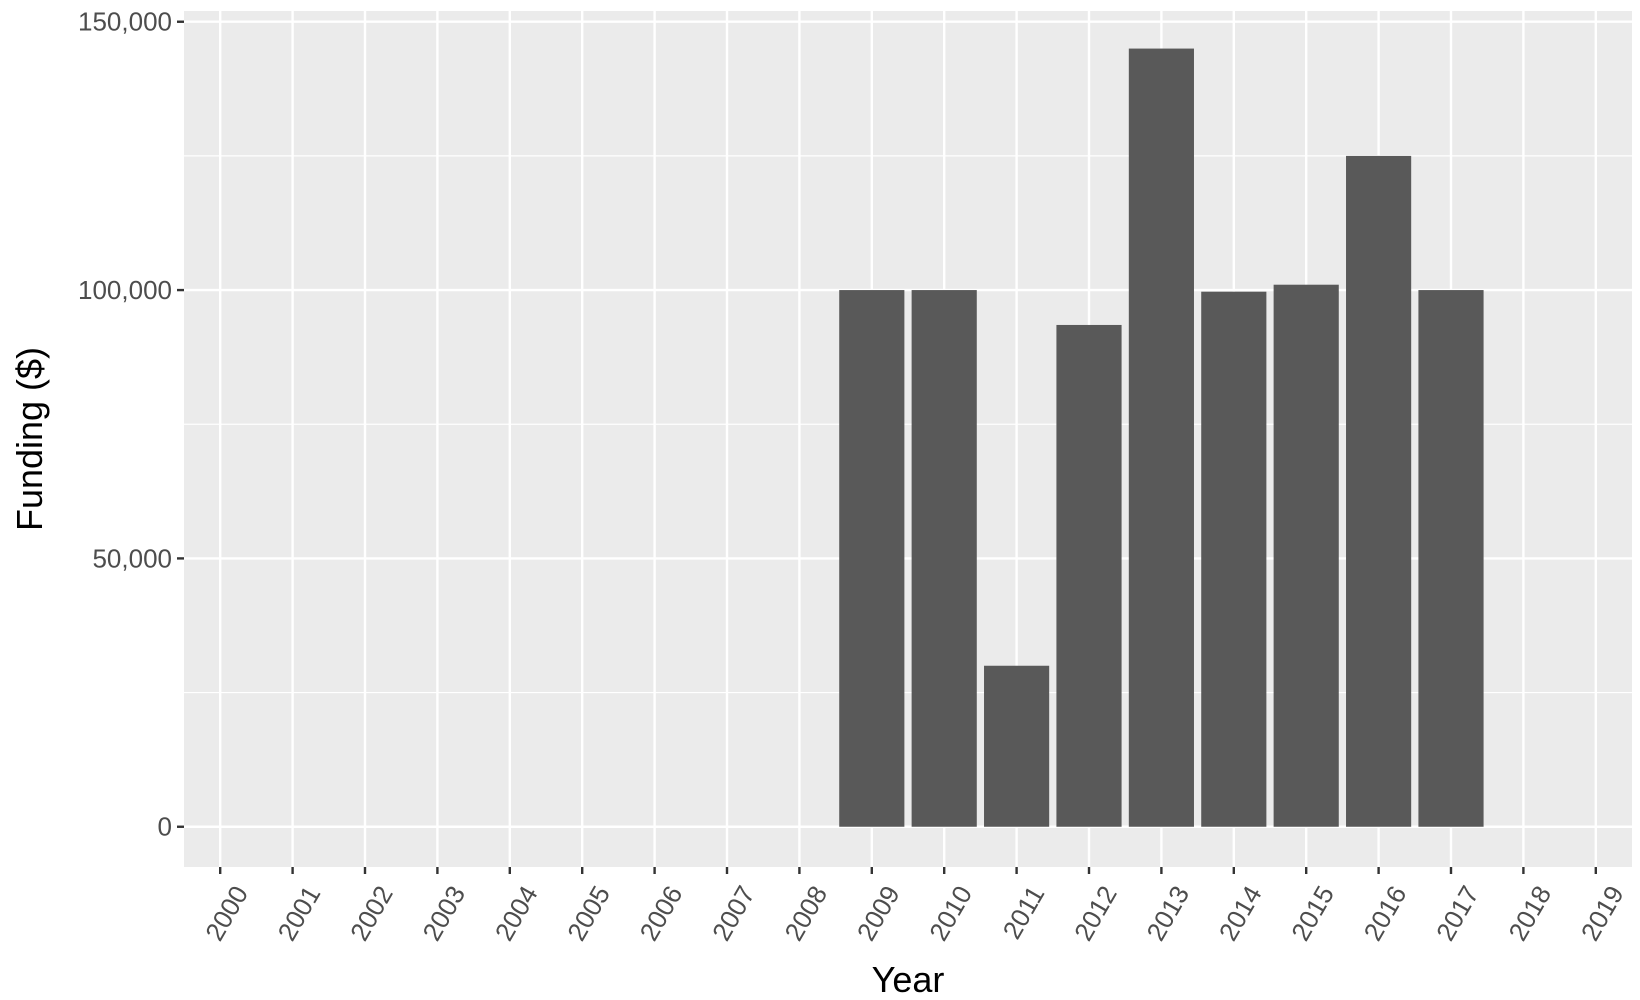 The width and height of the screenshot is (1640, 1000). I want to click on x-tick-label: 2010, so click(950, 913).